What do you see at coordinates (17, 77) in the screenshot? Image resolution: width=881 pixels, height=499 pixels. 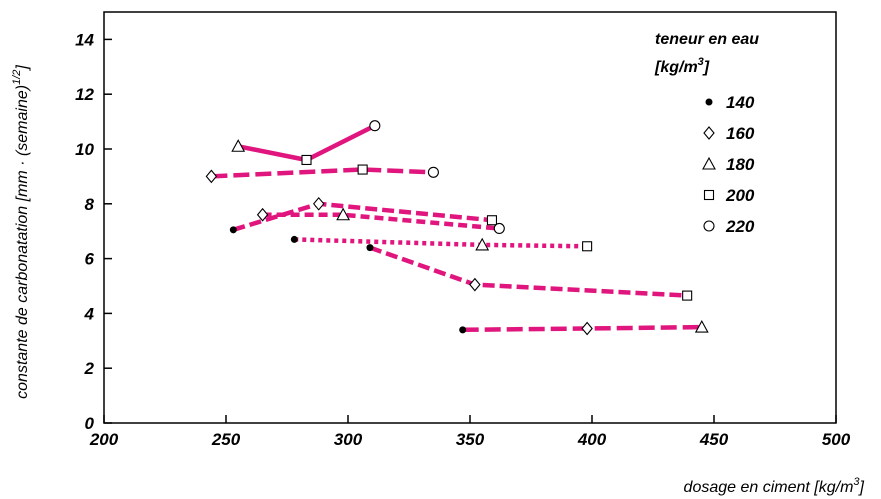 I see `y-axis-title-sup: 1/2` at bounding box center [17, 77].